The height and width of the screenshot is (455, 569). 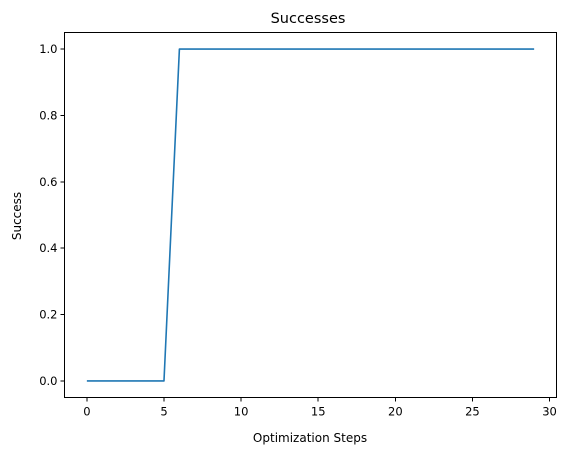 What do you see at coordinates (48, 381) in the screenshot?
I see `y-tick-label: 0.0` at bounding box center [48, 381].